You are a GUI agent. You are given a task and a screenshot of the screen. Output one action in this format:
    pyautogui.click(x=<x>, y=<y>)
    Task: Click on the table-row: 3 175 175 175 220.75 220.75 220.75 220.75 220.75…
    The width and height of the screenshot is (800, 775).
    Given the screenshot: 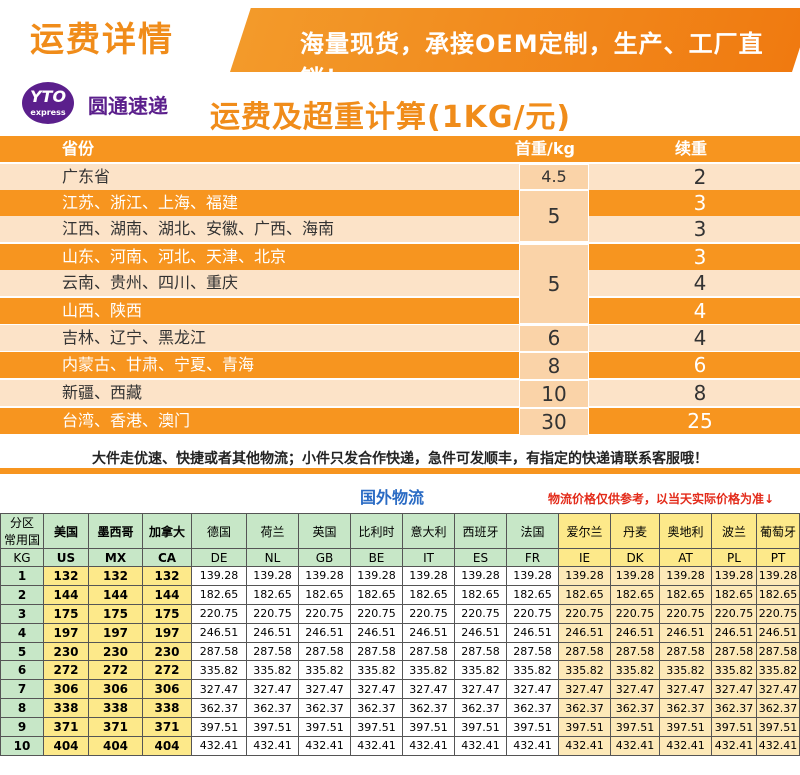 What is the action you would take?
    pyautogui.click(x=400, y=613)
    